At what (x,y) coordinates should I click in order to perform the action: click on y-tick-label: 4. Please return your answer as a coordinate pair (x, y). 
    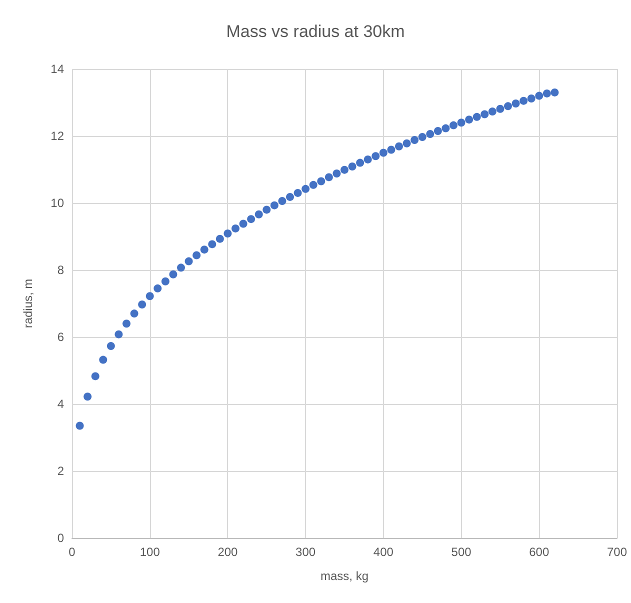
    Looking at the image, I should click on (60, 404).